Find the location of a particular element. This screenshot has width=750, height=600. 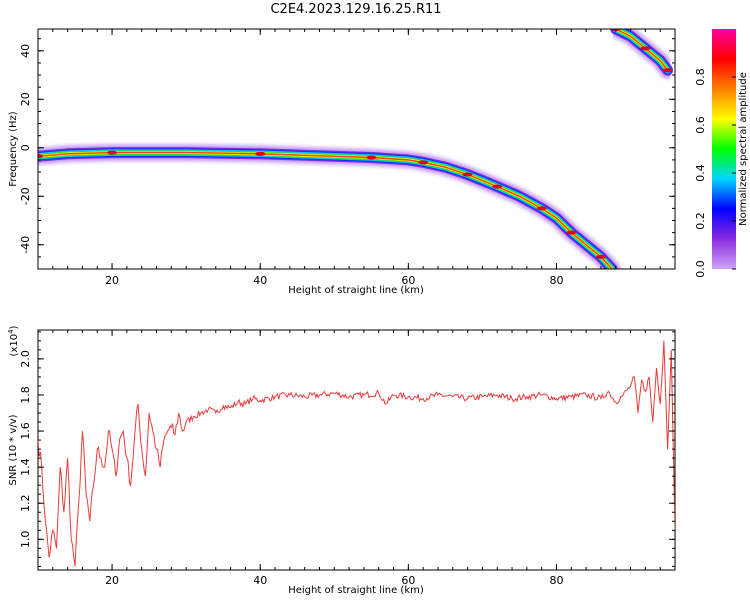

colorbar-tick-label: 0.4 is located at coordinates (700, 173).